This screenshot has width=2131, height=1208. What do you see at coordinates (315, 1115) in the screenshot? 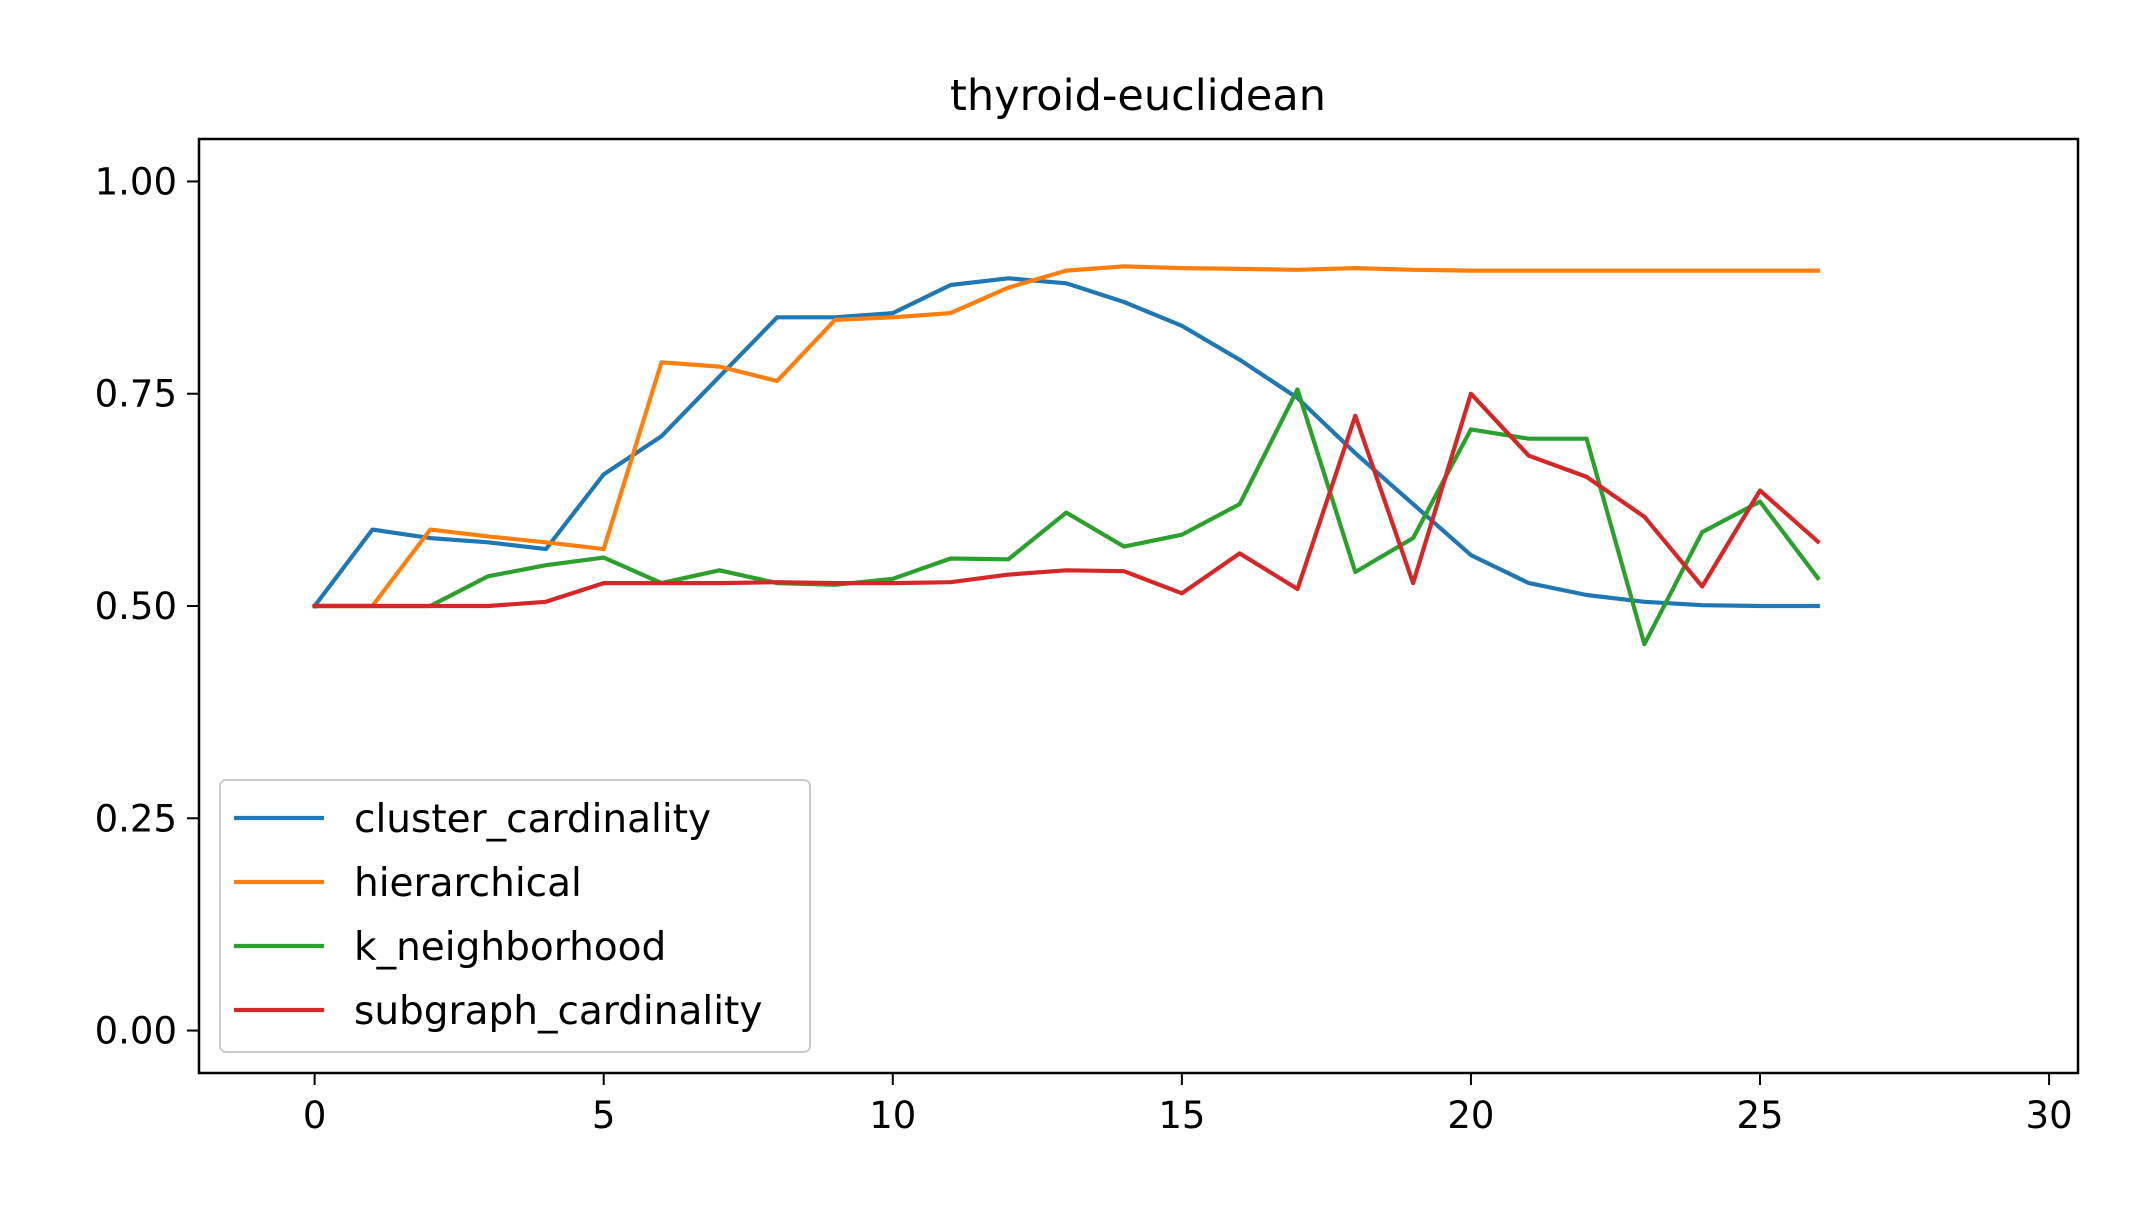
I see `x-tick-label: 0` at bounding box center [315, 1115].